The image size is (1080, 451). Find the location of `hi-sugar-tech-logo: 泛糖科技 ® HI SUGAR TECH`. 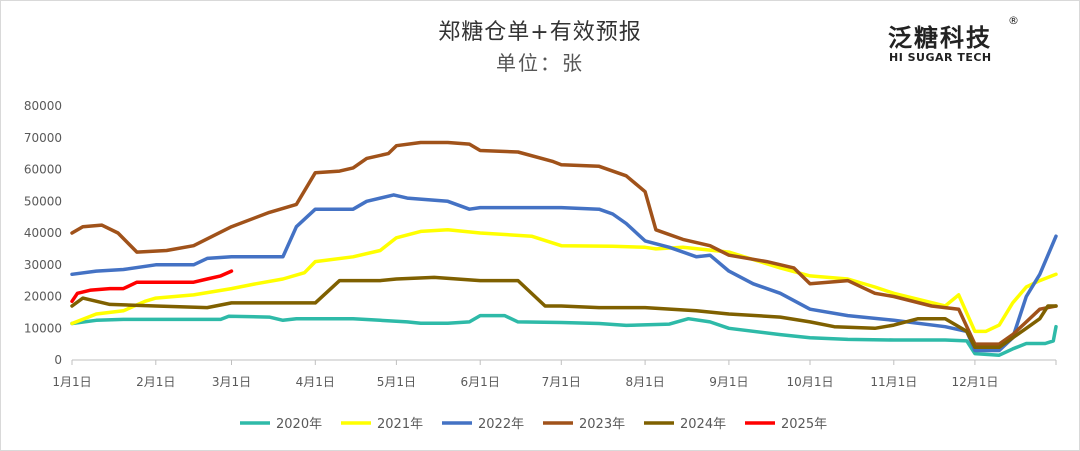

hi-sugar-tech-logo: 泛糖科技 ® HI SUGAR TECH is located at coordinates (955, 41).